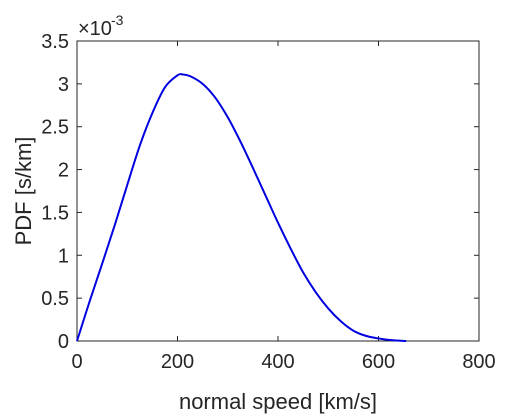 This screenshot has width=509, height=417. I want to click on y-tick-label: 1.5, so click(55, 213).